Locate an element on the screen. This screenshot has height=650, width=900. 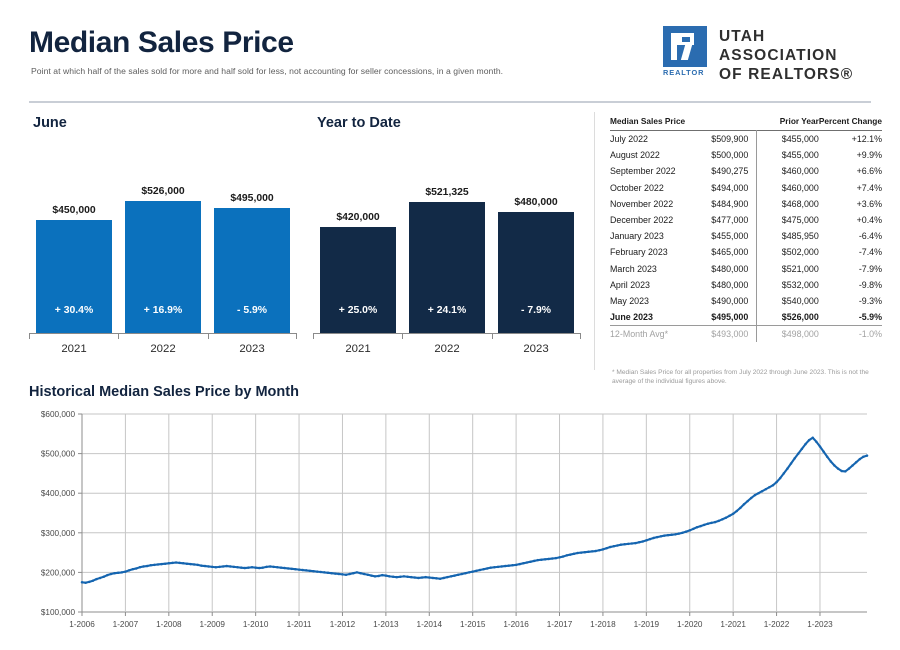
cell-current-price: $484,900 is located at coordinates (730, 203).